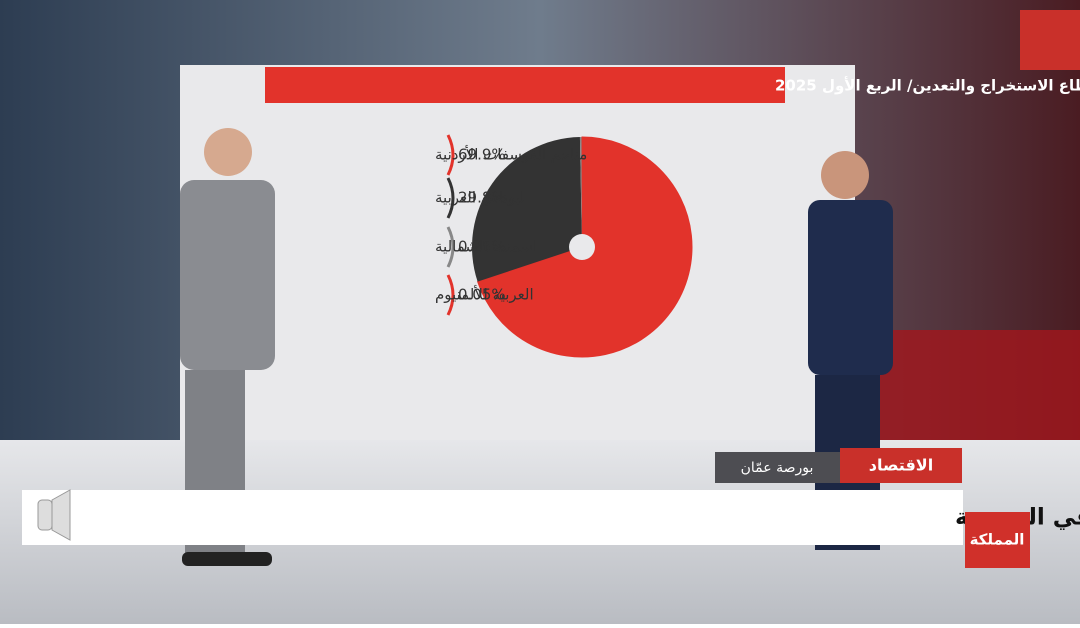  Describe the element at coordinates (1050, 40) in the screenshot. I see `decor` at that location.